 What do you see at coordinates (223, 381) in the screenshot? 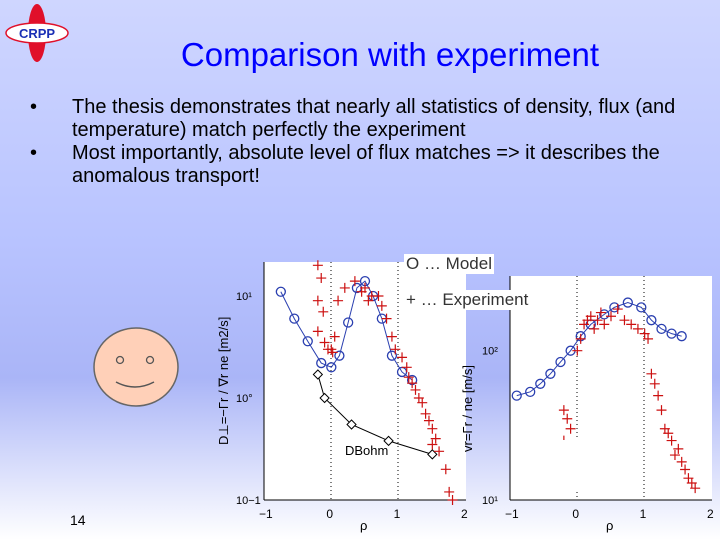
I see `left-ylabel: D⊥=−Γr / ∇r ne [m2/s]` at bounding box center [223, 381].